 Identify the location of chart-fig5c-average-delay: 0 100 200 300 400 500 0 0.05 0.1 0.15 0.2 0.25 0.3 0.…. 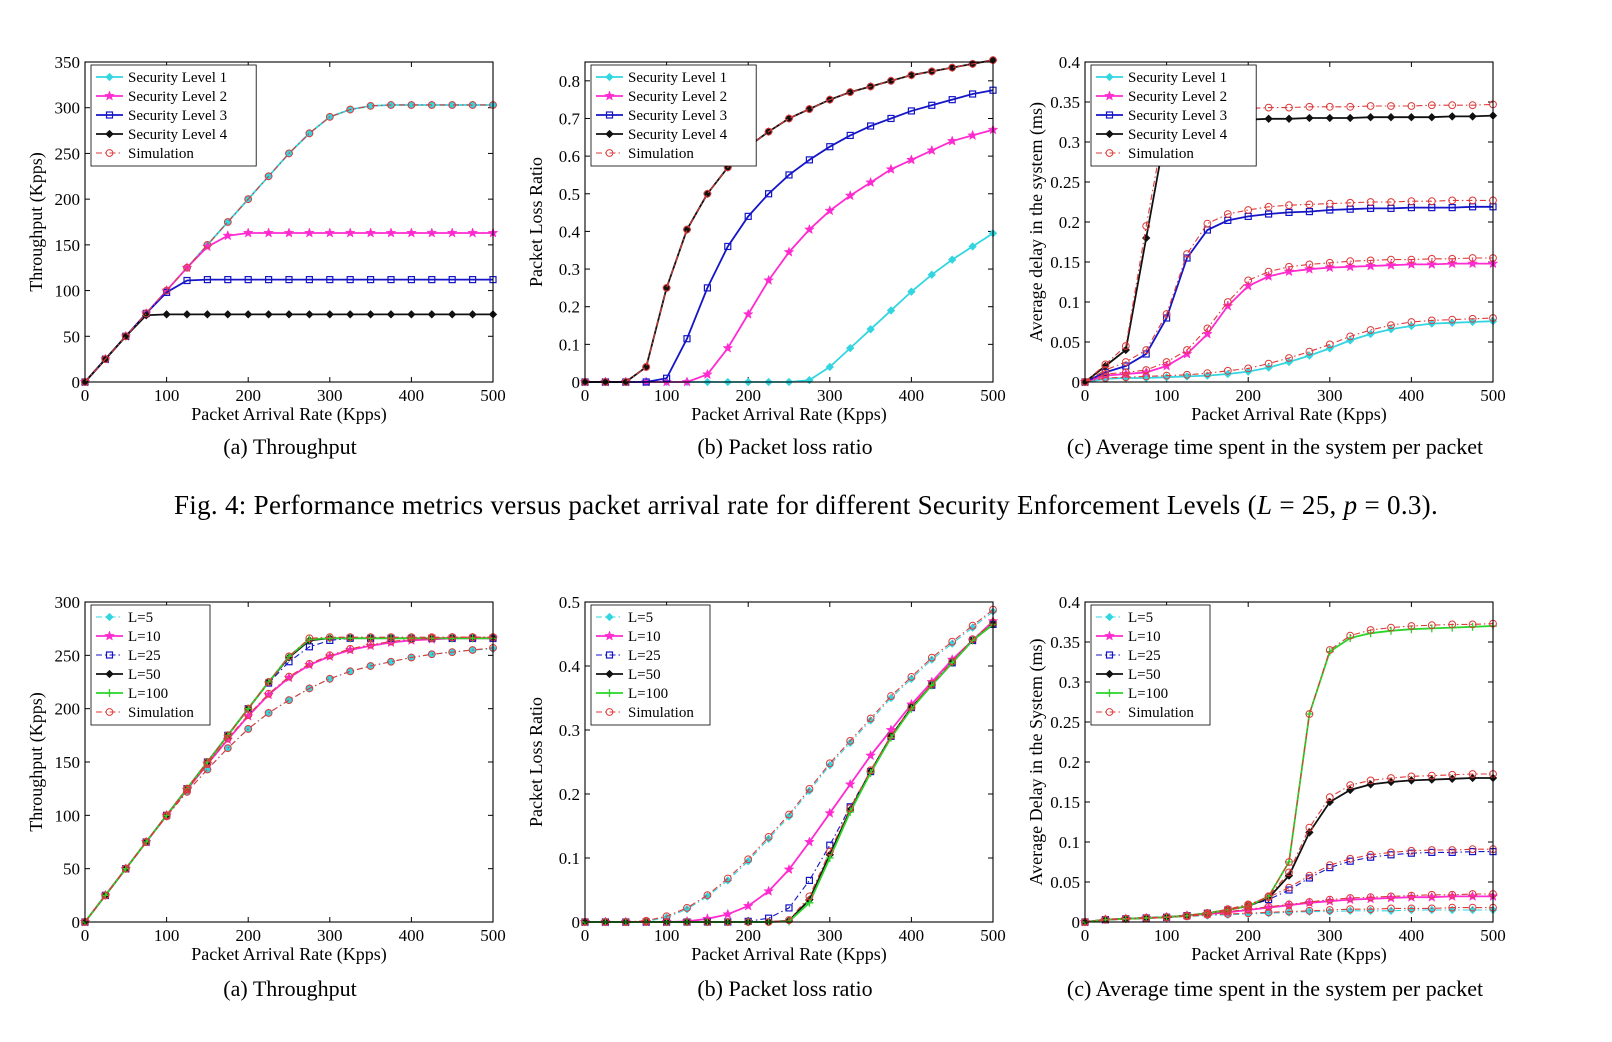
(1266, 779).